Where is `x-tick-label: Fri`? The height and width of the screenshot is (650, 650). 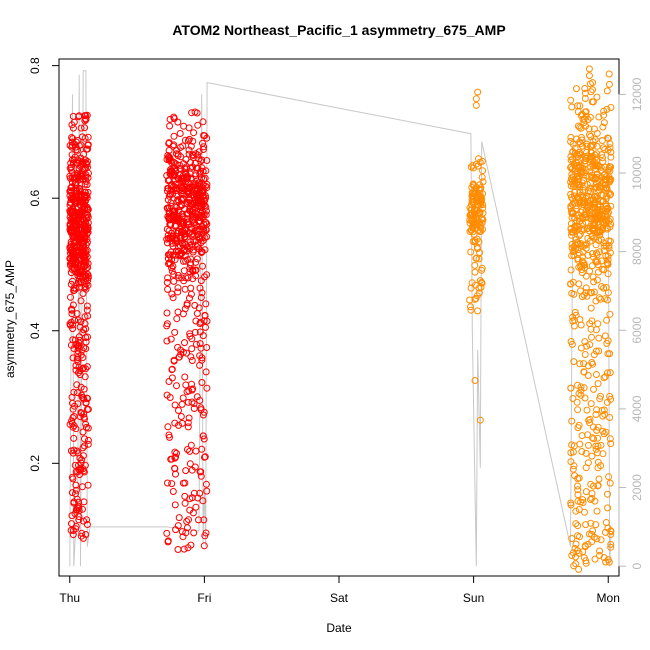
x-tick-label: Fri is located at coordinates (204, 598).